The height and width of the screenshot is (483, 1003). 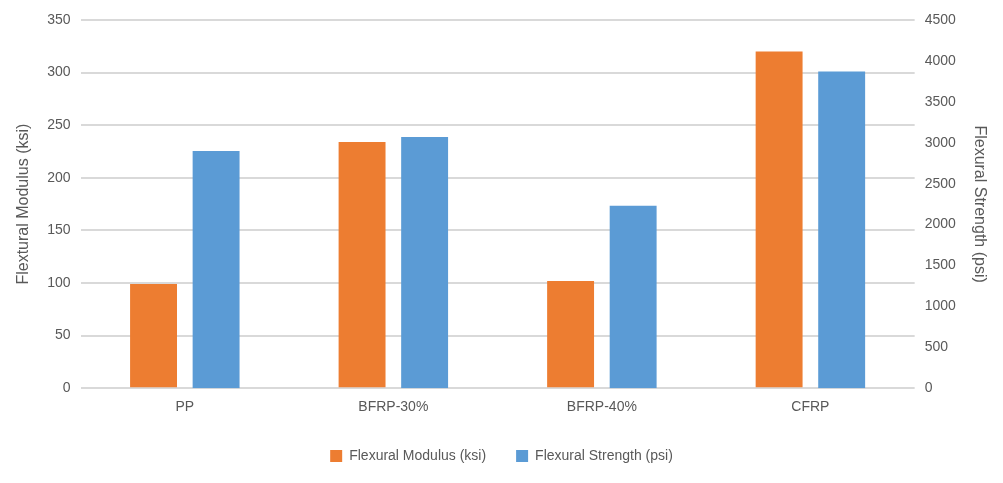 I want to click on y-tick-label: 250, so click(x=59, y=124).